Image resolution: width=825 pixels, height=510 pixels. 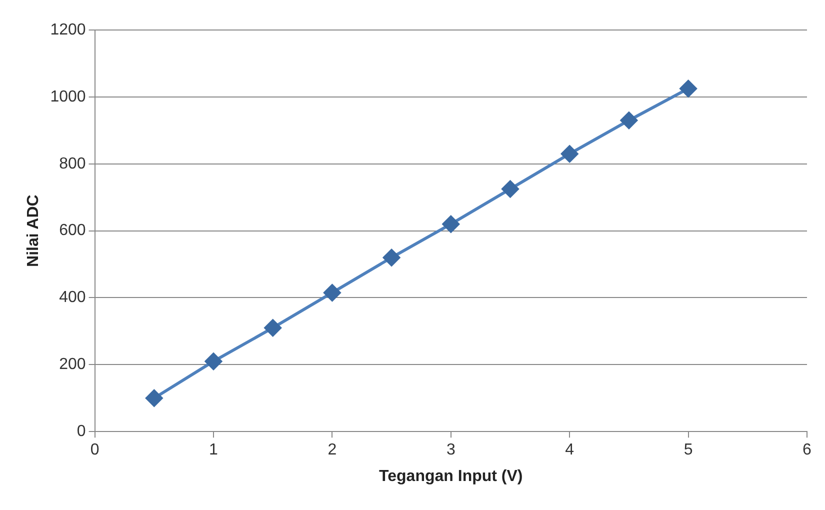 What do you see at coordinates (569, 450) in the screenshot?
I see `x-tick-label: 4` at bounding box center [569, 450].